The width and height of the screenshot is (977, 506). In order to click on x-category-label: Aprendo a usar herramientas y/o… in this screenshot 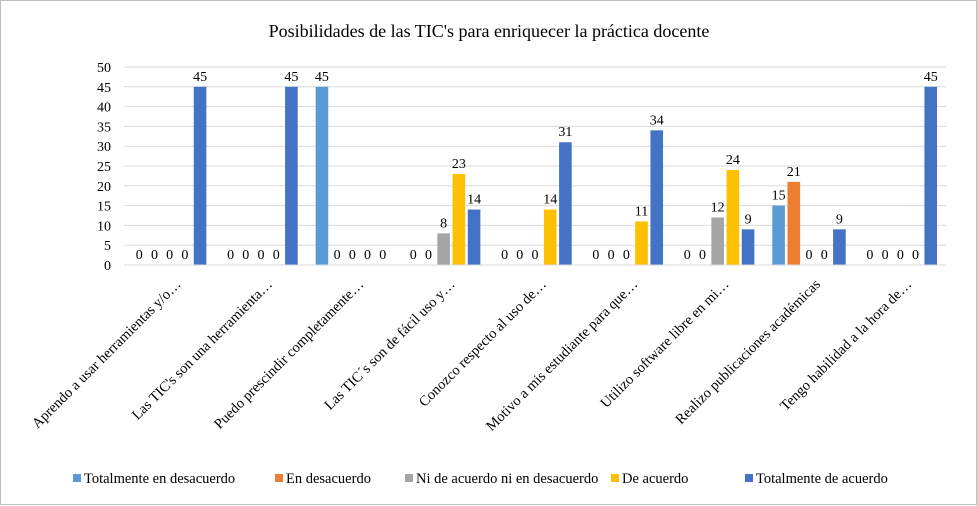, I will do `click(106, 354)`.